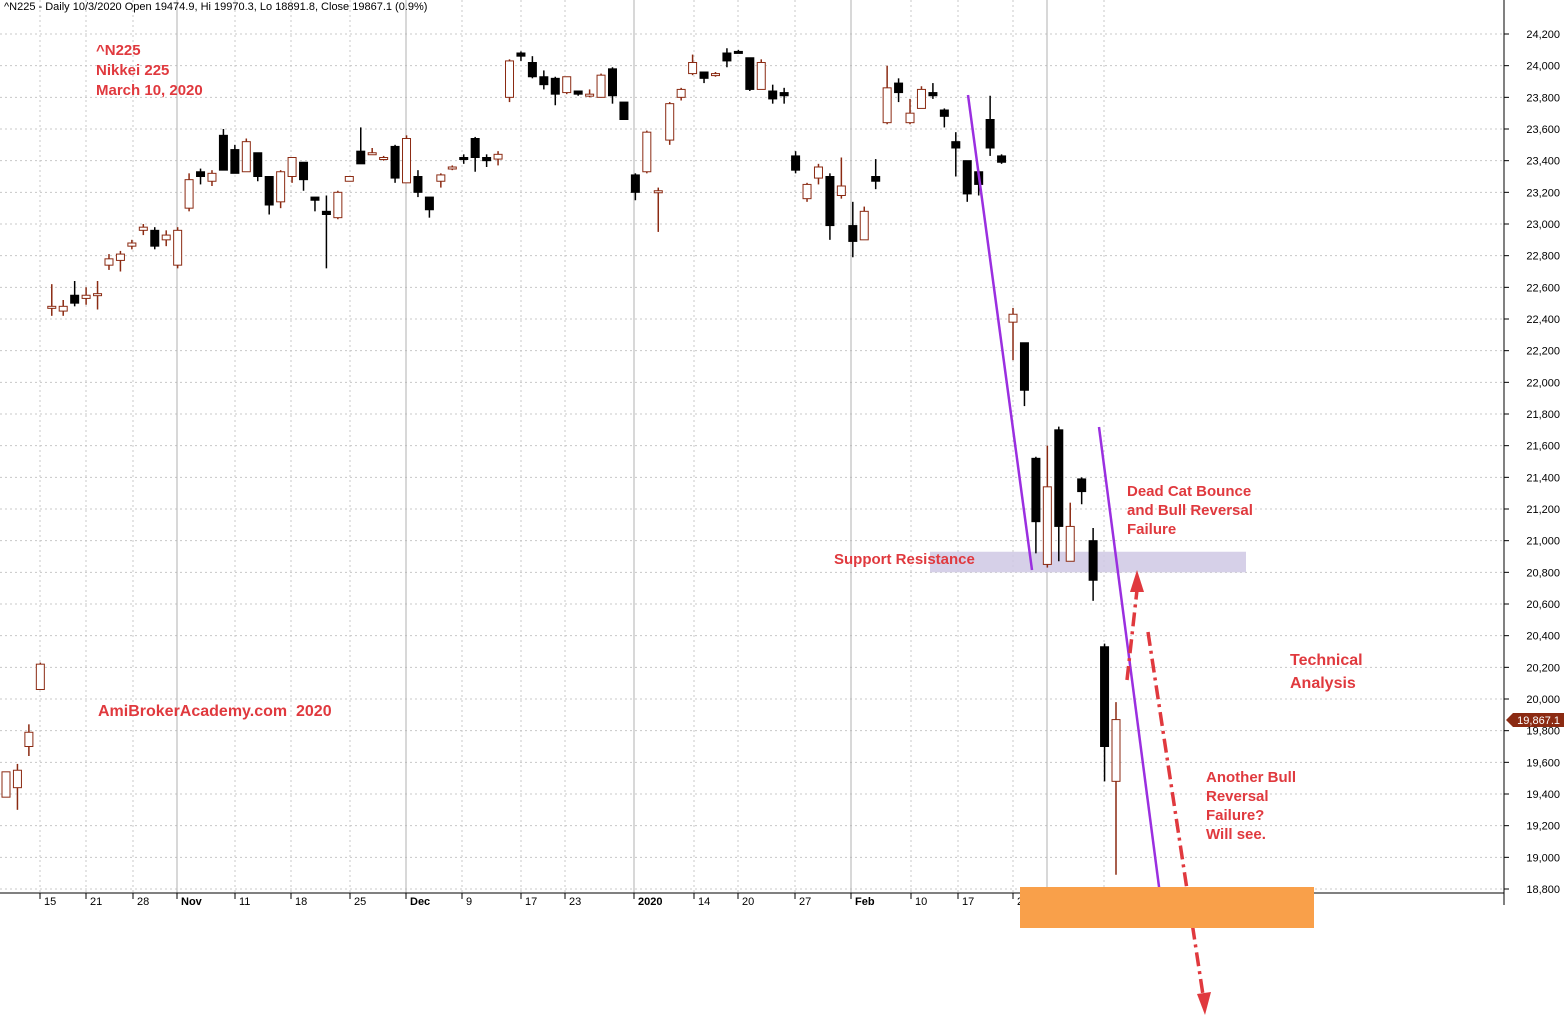 The height and width of the screenshot is (1020, 1564). What do you see at coordinates (1543, 510) in the screenshot?
I see `y-tick-label: 21,200` at bounding box center [1543, 510].